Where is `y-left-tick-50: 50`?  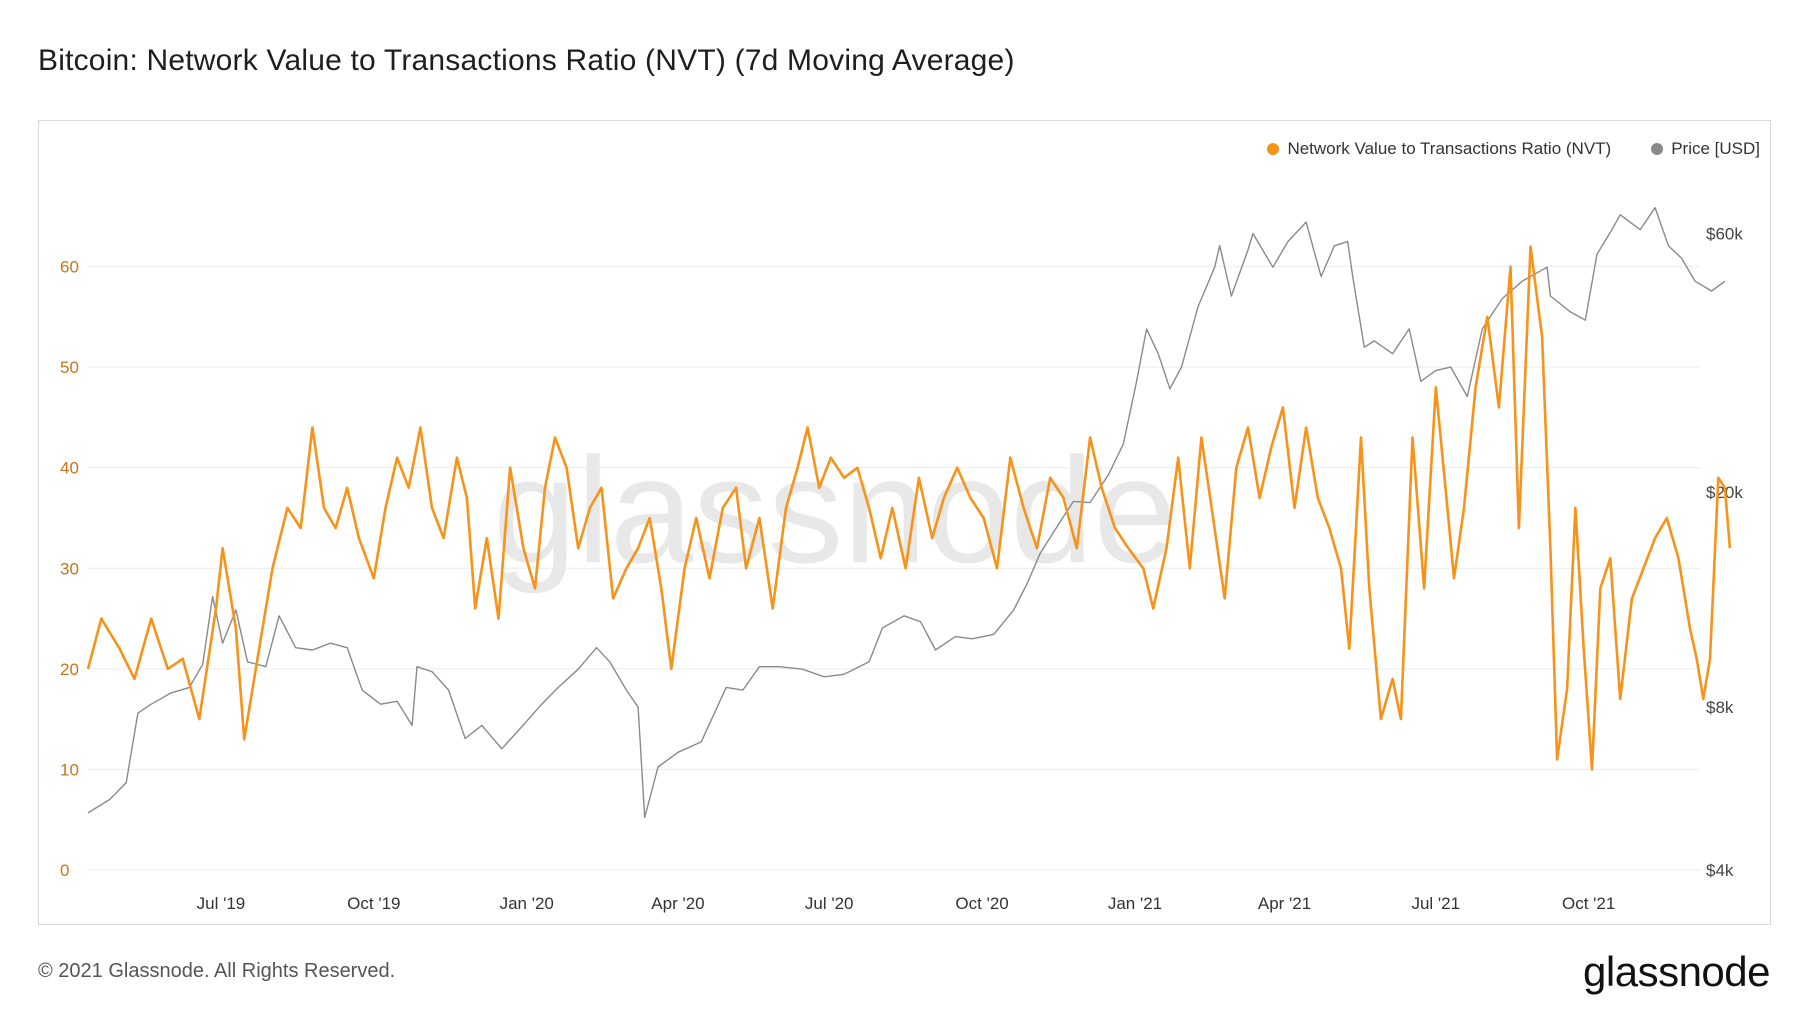
y-left-tick-50: 50 is located at coordinates (69, 367).